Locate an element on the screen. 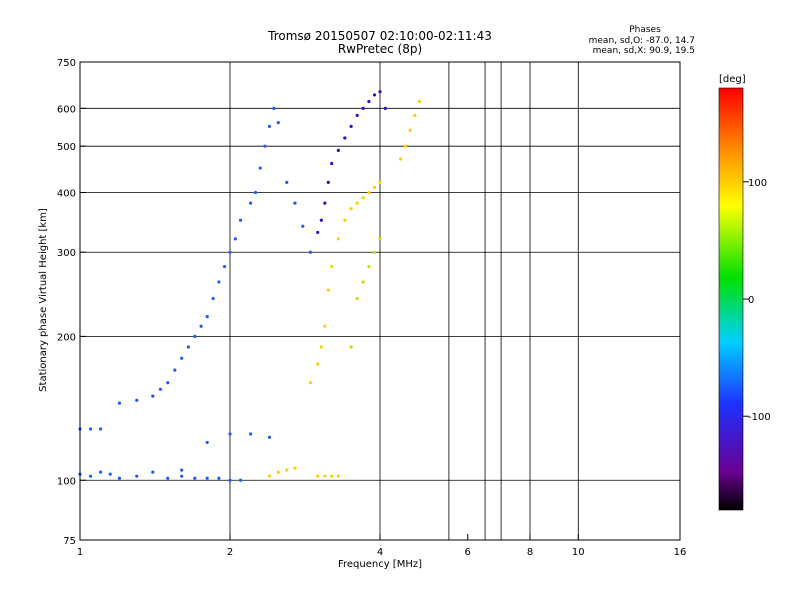  legend-line-x: mean, sd,X: 90.9, 19.5 is located at coordinates (644, 51).